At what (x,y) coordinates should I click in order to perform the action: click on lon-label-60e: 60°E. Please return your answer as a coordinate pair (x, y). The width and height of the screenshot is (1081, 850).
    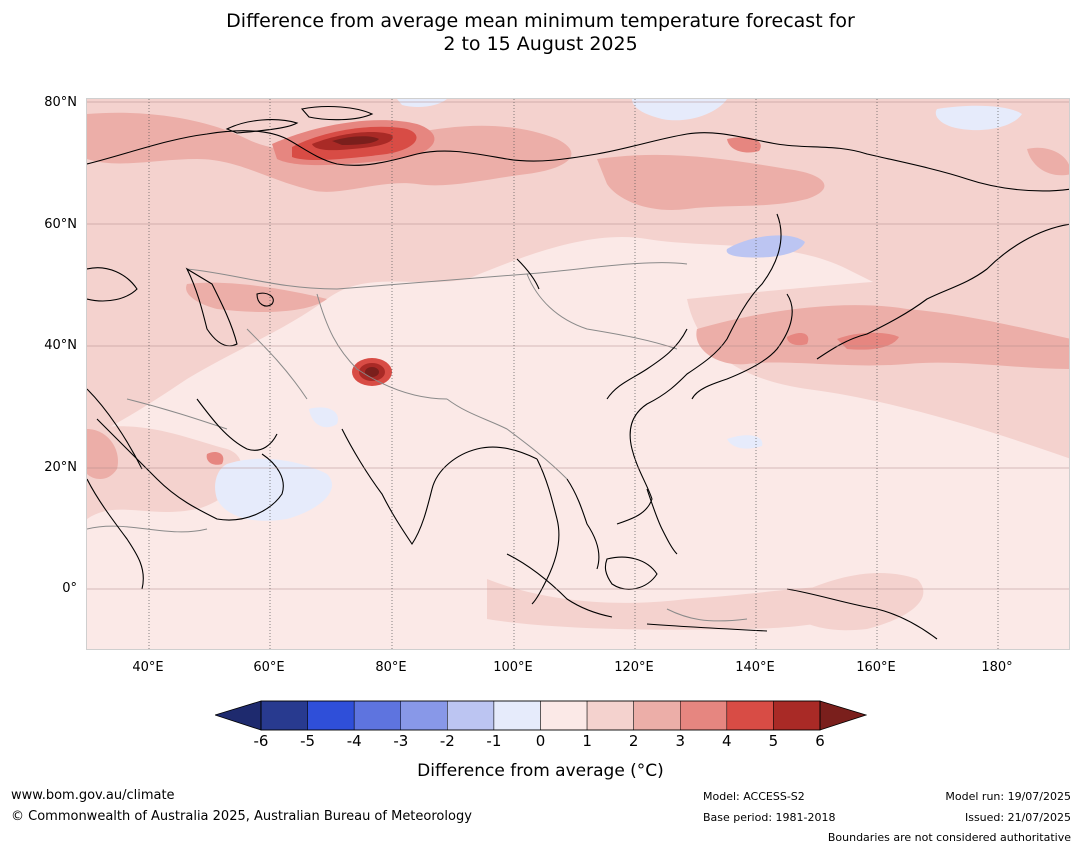
    Looking at the image, I should click on (269, 667).